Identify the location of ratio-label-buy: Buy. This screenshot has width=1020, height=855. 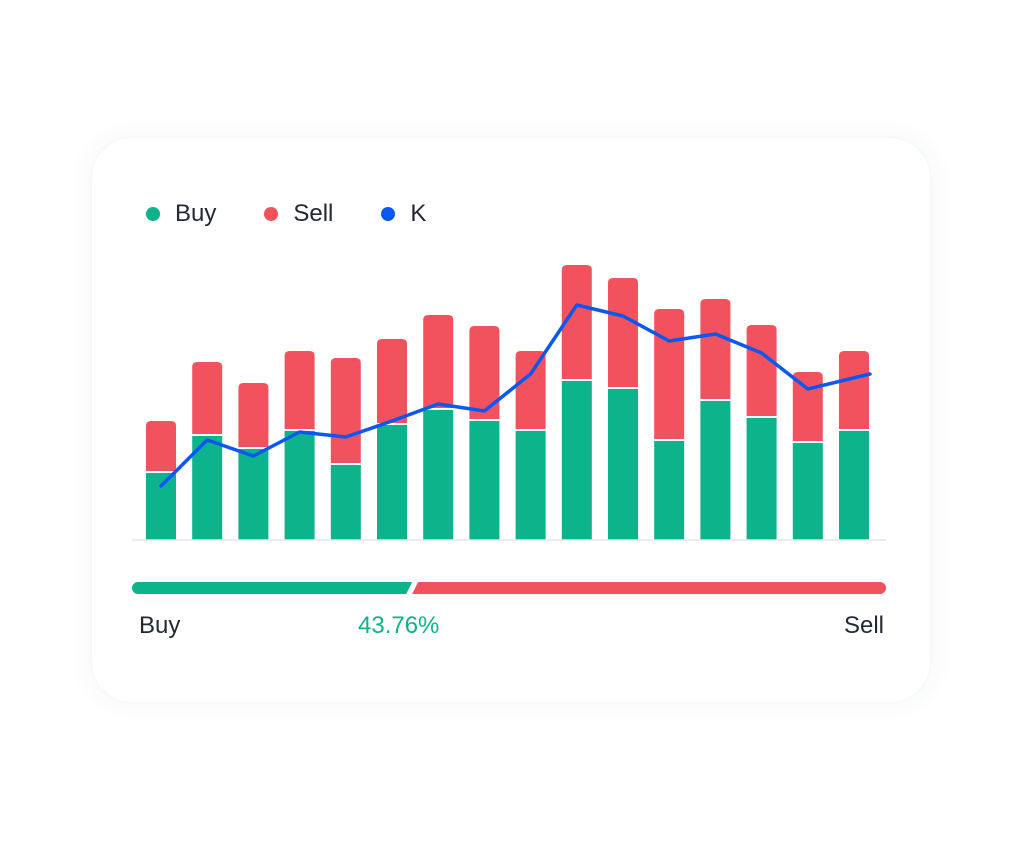
(160, 625).